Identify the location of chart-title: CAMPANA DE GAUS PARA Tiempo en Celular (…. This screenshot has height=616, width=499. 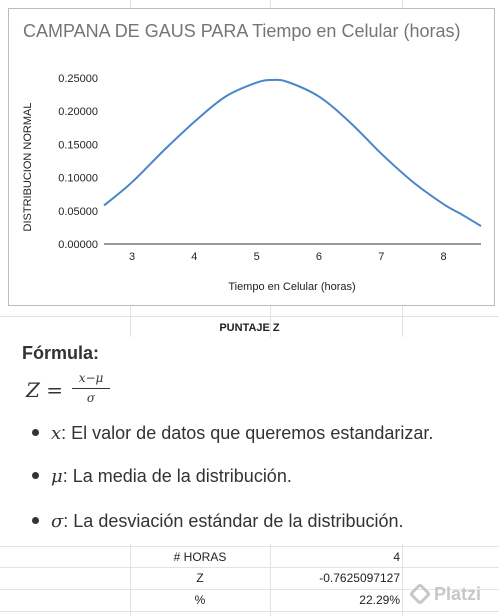
(242, 31).